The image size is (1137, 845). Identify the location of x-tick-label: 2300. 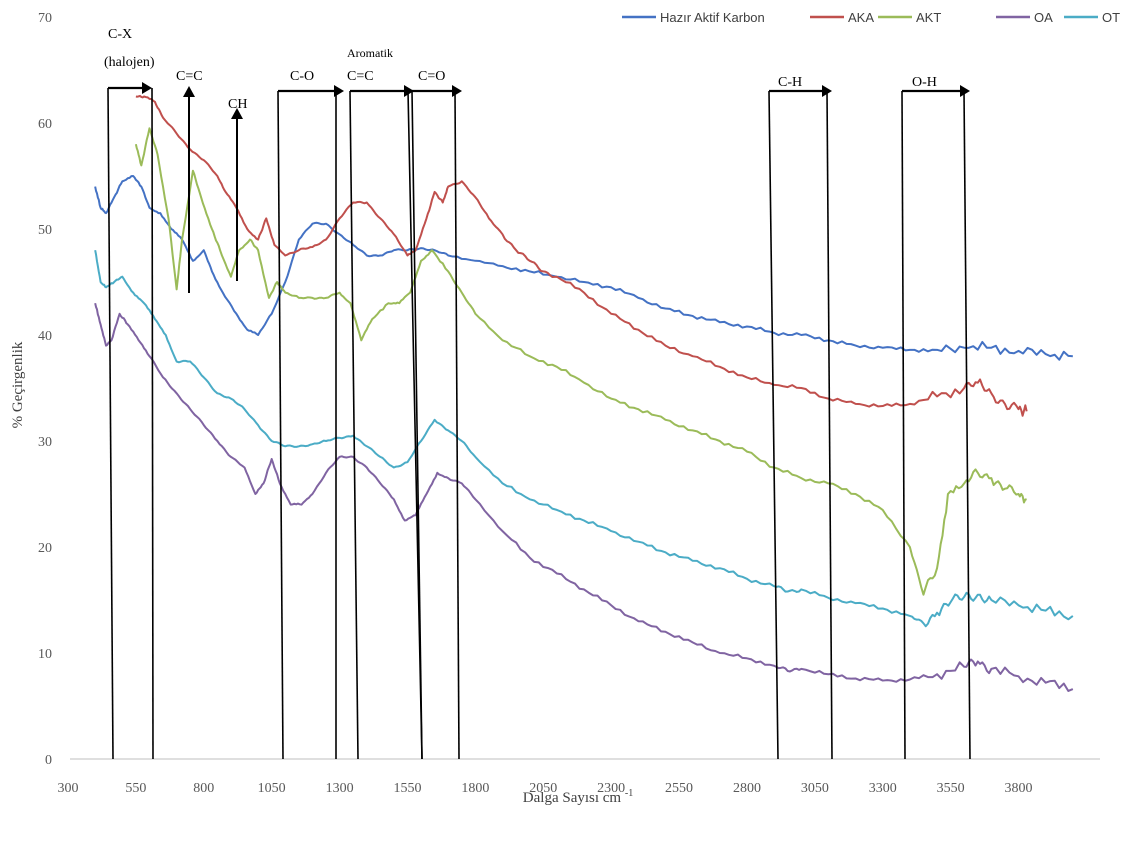
(611, 788).